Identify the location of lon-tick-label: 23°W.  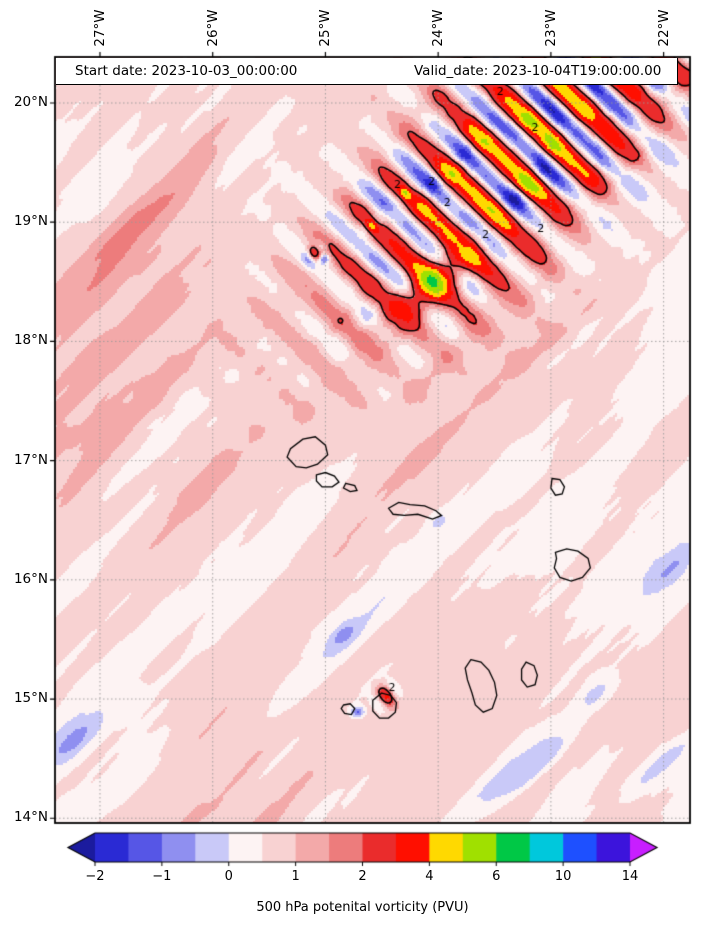
(550, 28).